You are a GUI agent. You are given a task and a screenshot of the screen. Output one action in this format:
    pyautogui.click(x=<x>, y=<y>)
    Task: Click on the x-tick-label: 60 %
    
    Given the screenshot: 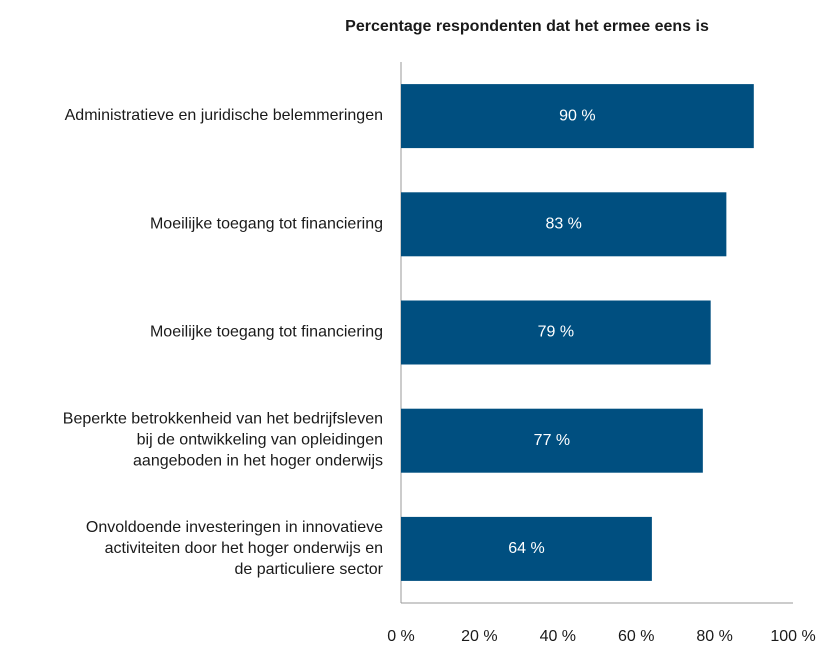 What is the action you would take?
    pyautogui.click(x=636, y=636)
    